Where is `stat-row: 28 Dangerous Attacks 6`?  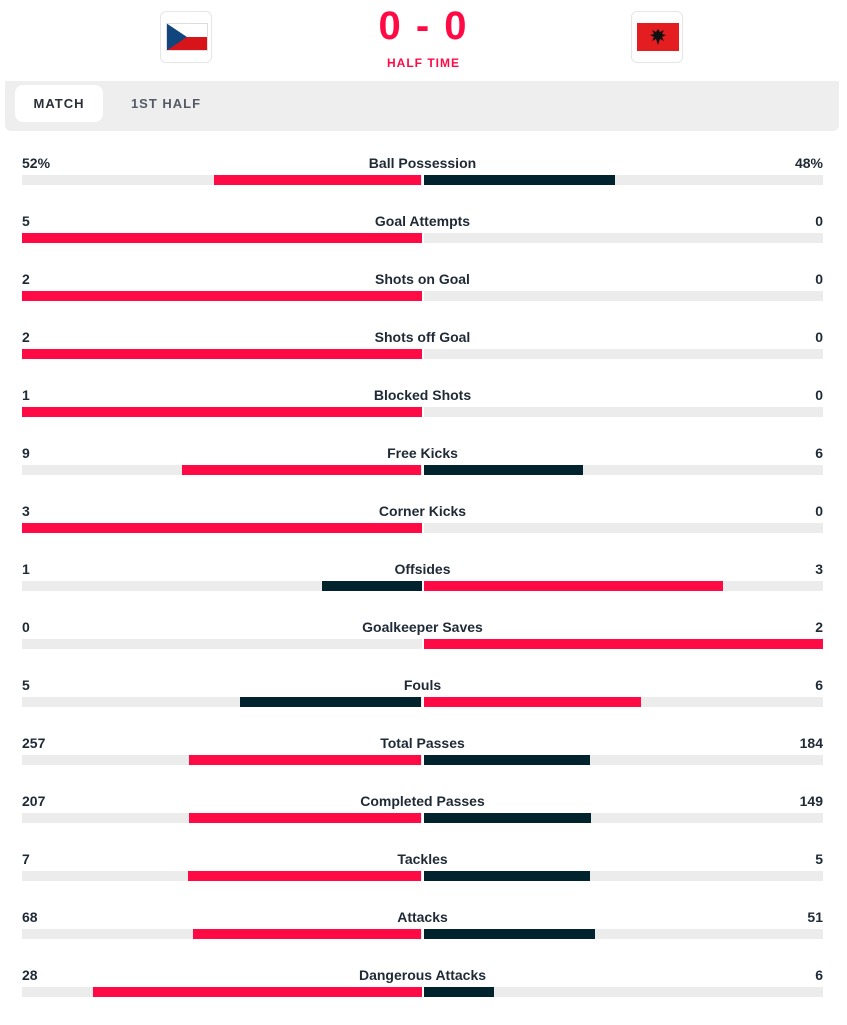 stat-row: 28 Dangerous Attacks 6 is located at coordinates (422, 996).